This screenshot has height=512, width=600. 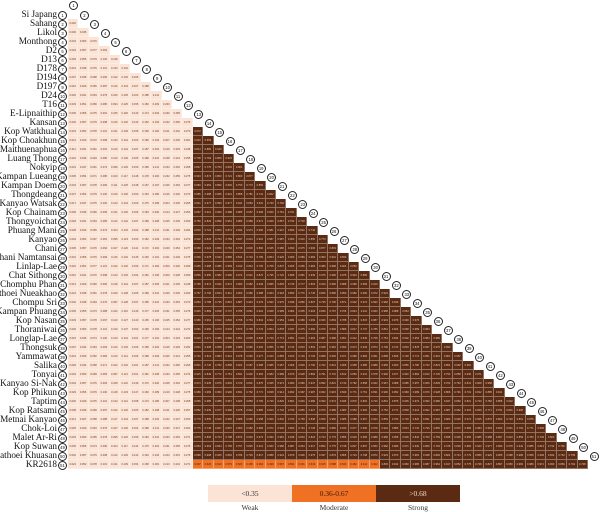 I want to click on row-label: Nokyip, so click(x=43, y=167).